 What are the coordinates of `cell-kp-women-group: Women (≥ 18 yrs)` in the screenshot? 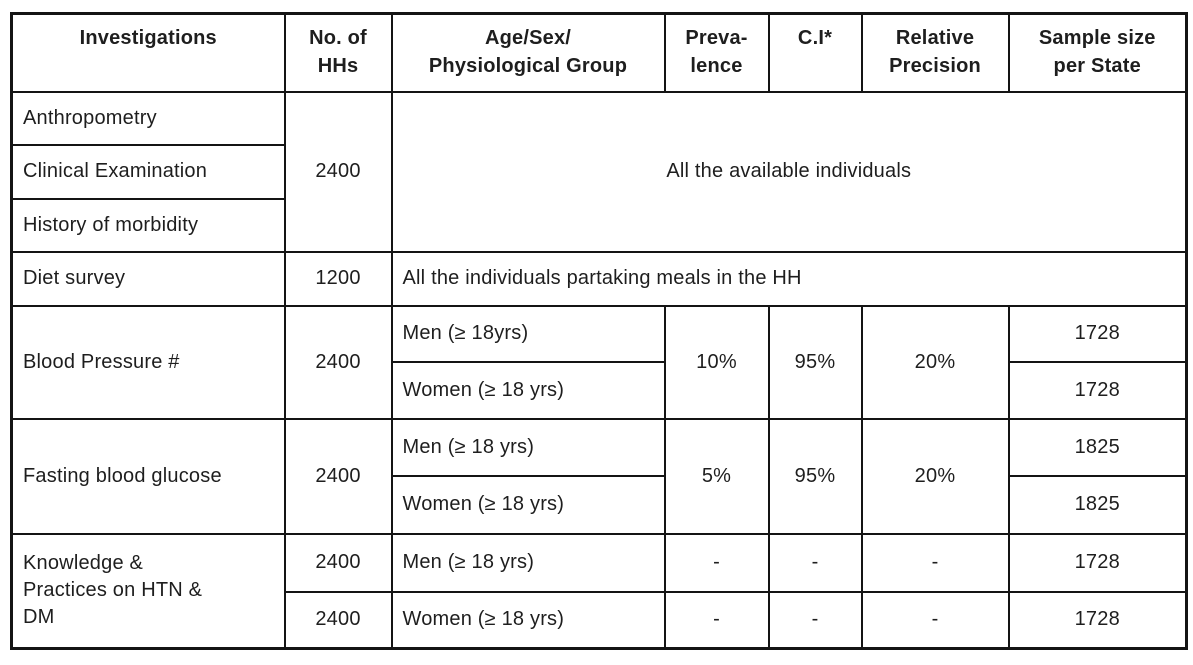 It's located at (528, 620).